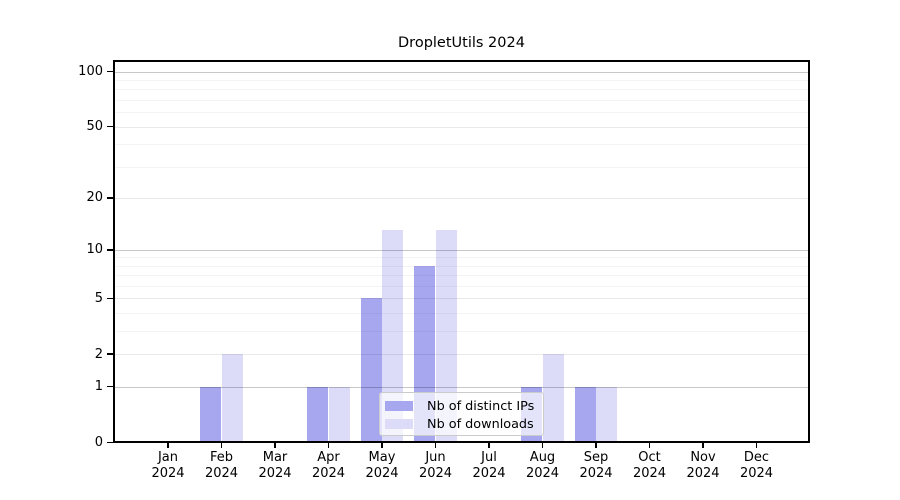 Image resolution: width=900 pixels, height=500 pixels. I want to click on bar-distinct-ips-may, so click(371, 370).